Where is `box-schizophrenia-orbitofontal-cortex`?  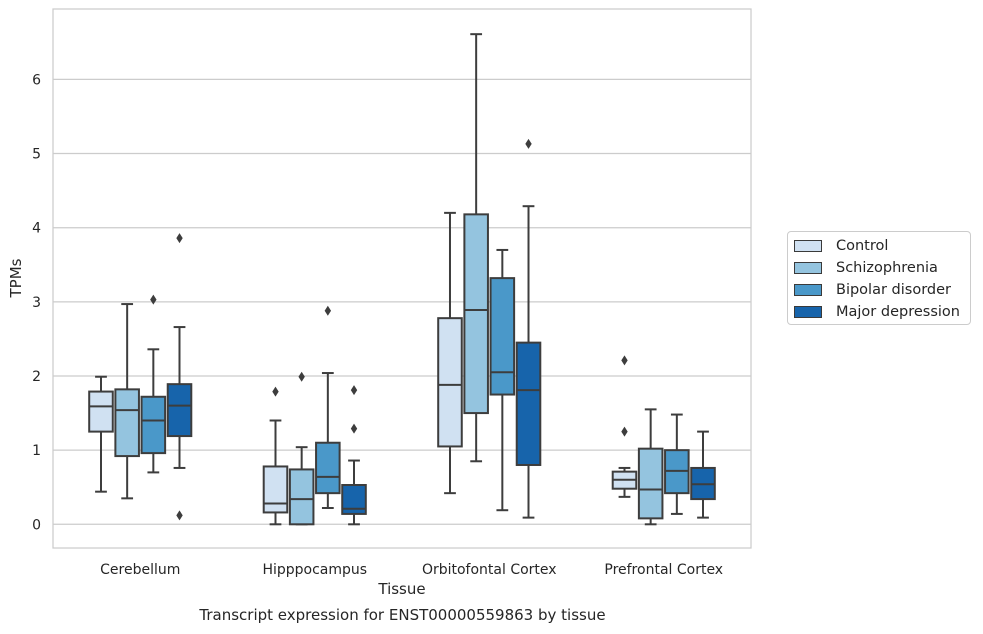 box-schizophrenia-orbitofontal-cortex is located at coordinates (476, 248).